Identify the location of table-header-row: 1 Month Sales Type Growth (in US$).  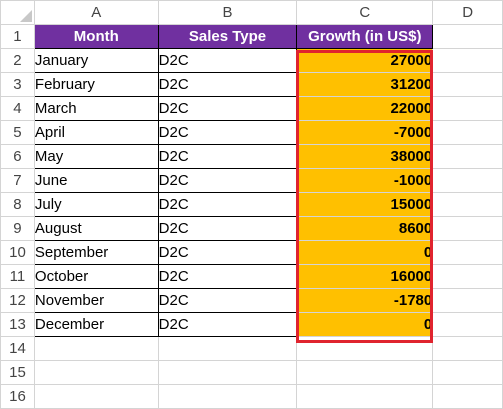
(251, 36).